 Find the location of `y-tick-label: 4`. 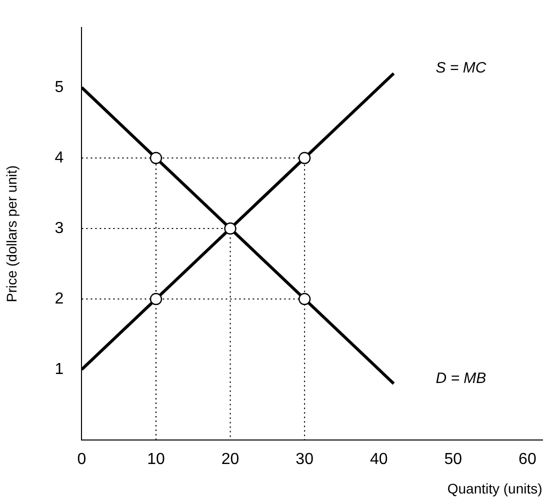

y-tick-label: 4 is located at coordinates (59, 157).